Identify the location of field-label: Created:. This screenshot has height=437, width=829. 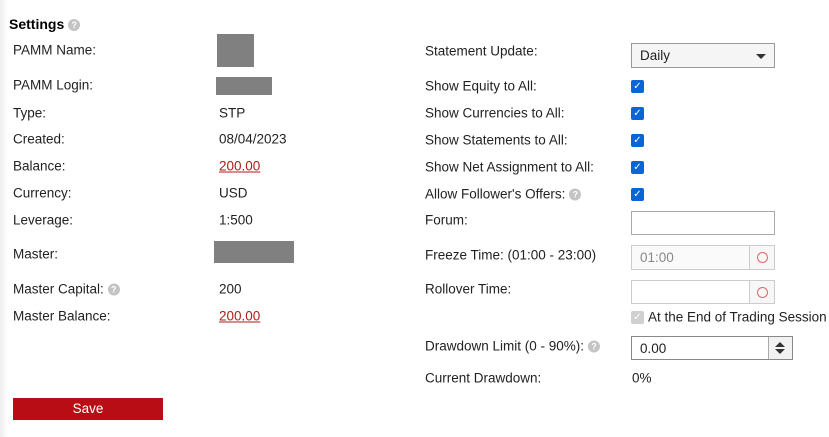
(39, 139).